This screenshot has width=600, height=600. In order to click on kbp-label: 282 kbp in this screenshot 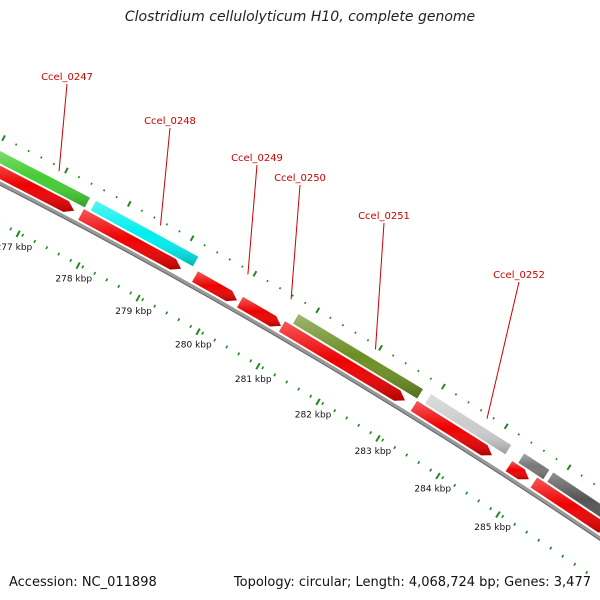, I will do `click(313, 415)`.